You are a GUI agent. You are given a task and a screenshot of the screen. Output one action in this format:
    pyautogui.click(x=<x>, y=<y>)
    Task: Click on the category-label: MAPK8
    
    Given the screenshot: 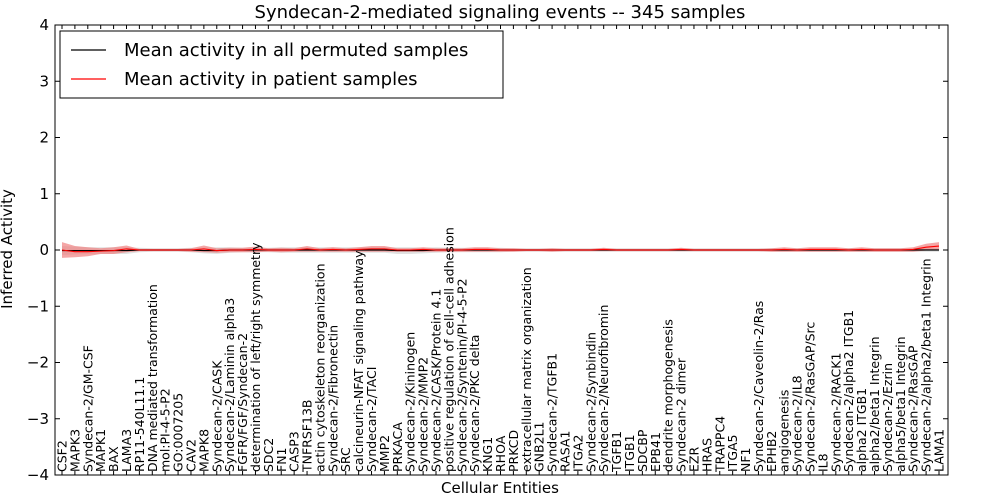 What is the action you would take?
    pyautogui.click(x=203, y=450)
    